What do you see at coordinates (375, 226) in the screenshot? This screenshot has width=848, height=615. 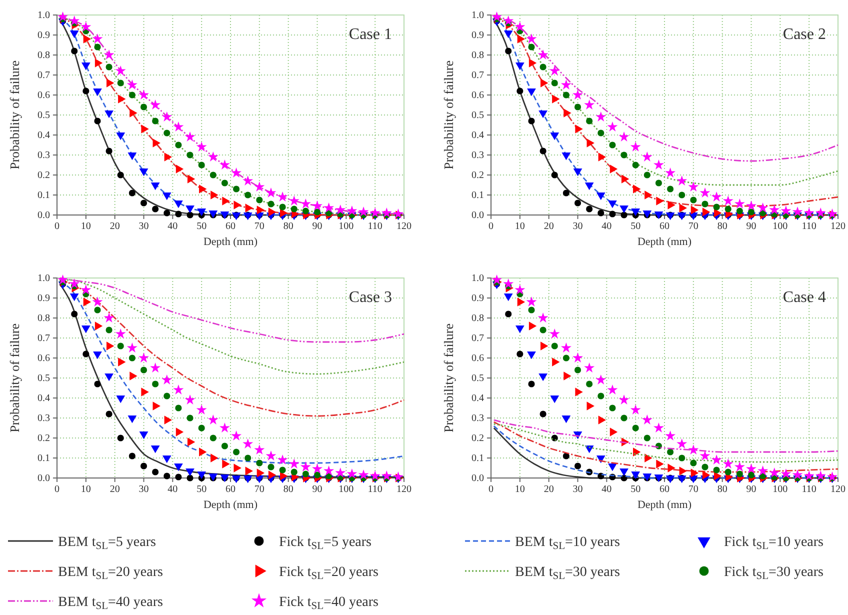 I see `x-tick-label: 110` at bounding box center [375, 226].